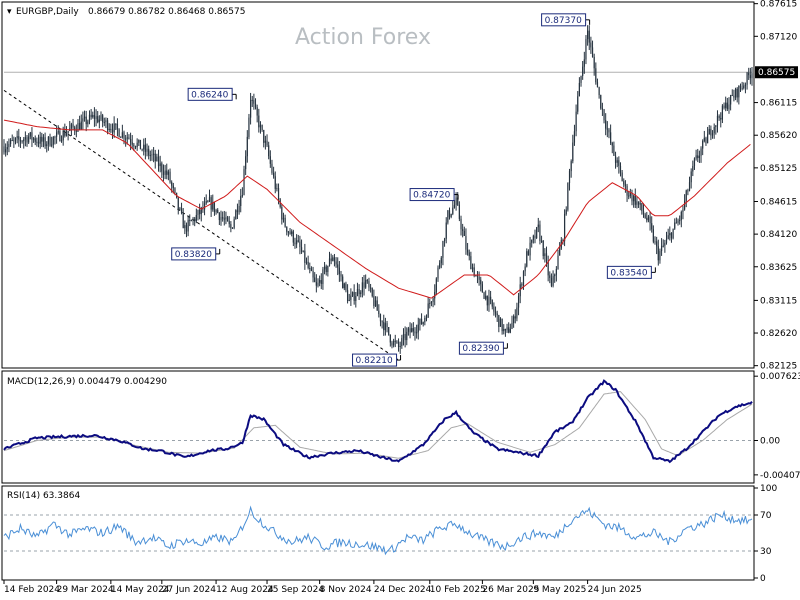 The height and width of the screenshot is (600, 800). What do you see at coordinates (563, 21) in the screenshot?
I see `annotation-label: 0.87370` at bounding box center [563, 21].